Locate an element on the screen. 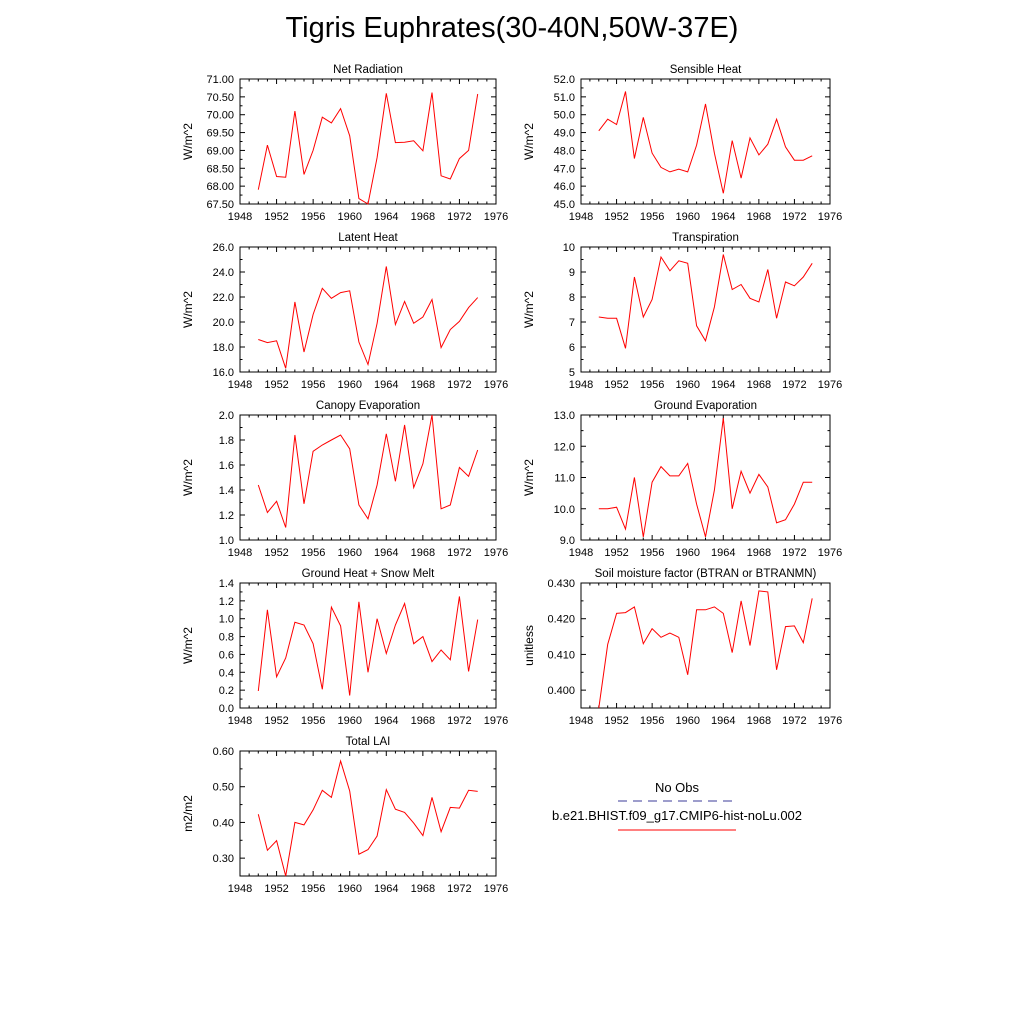 The height and width of the screenshot is (1024, 1024). panel-title: Soil moisture factor (BTRAN or BTRANMN) is located at coordinates (706, 574).